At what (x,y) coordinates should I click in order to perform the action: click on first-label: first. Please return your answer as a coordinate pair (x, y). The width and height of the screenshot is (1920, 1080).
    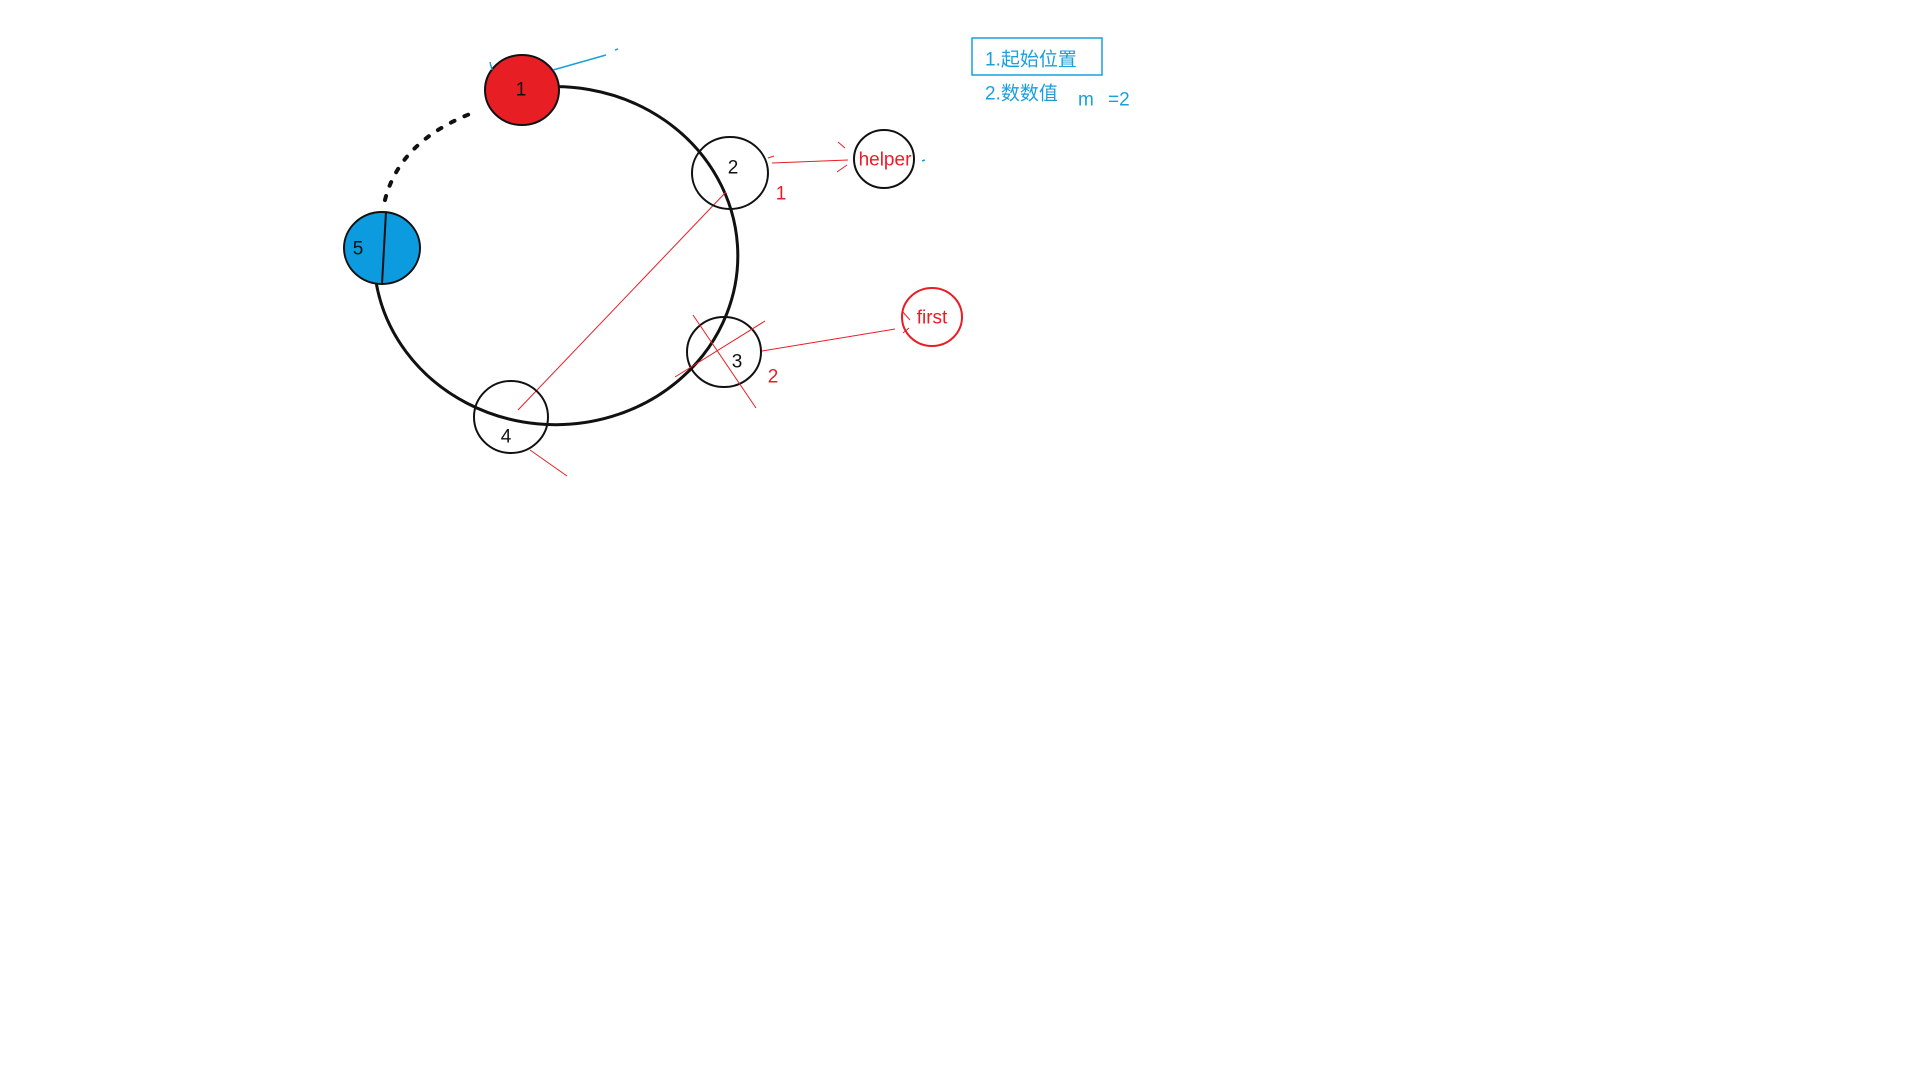
    Looking at the image, I should click on (932, 318).